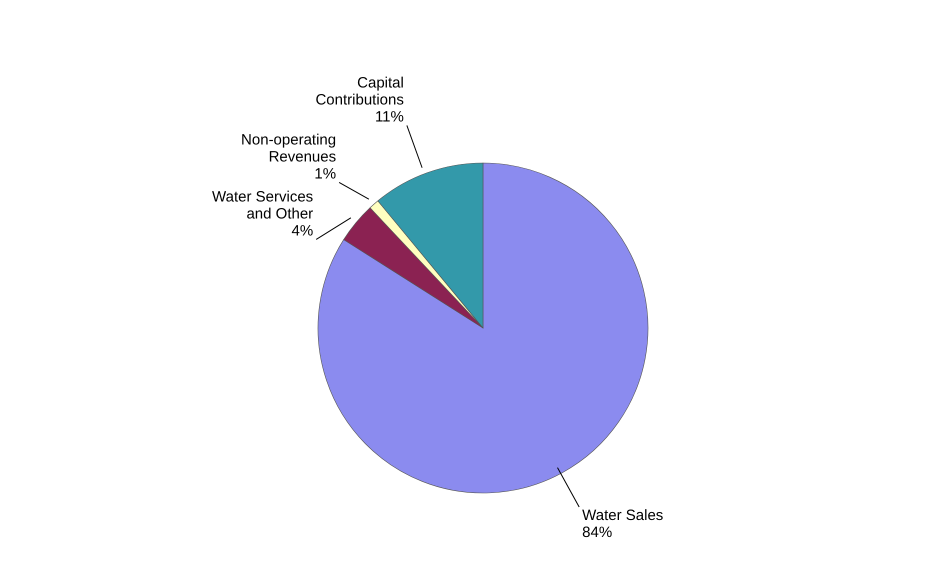 The height and width of the screenshot is (572, 935). What do you see at coordinates (325, 173) in the screenshot?
I see `data-label: 1%` at bounding box center [325, 173].